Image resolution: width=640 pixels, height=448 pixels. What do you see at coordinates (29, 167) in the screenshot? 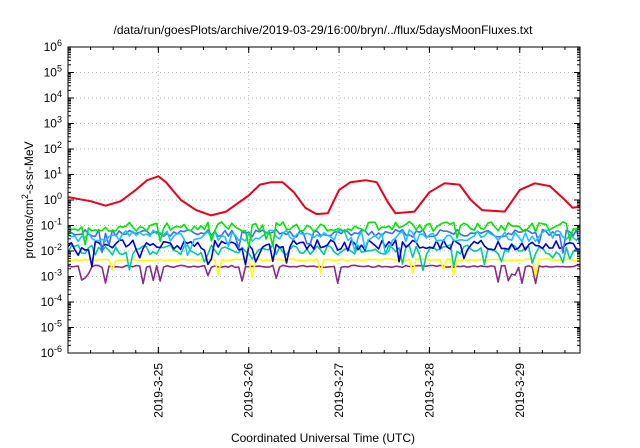
I see `y-label-post: -s-sr-MeV` at bounding box center [29, 167].